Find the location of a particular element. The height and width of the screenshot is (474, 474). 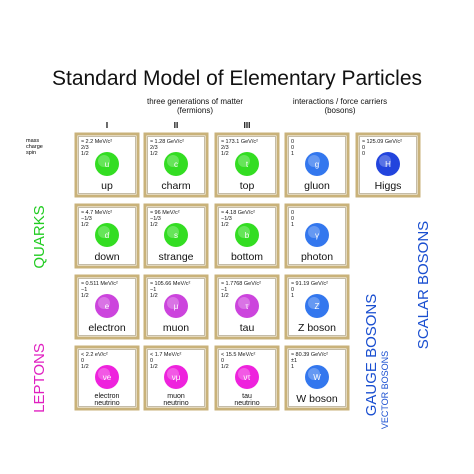

cell-border is located at coordinates (388, 165).